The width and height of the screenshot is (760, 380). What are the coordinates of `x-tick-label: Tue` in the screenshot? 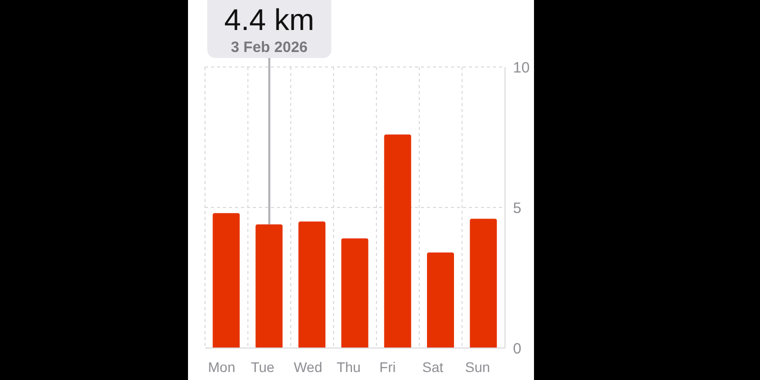 It's located at (262, 367).